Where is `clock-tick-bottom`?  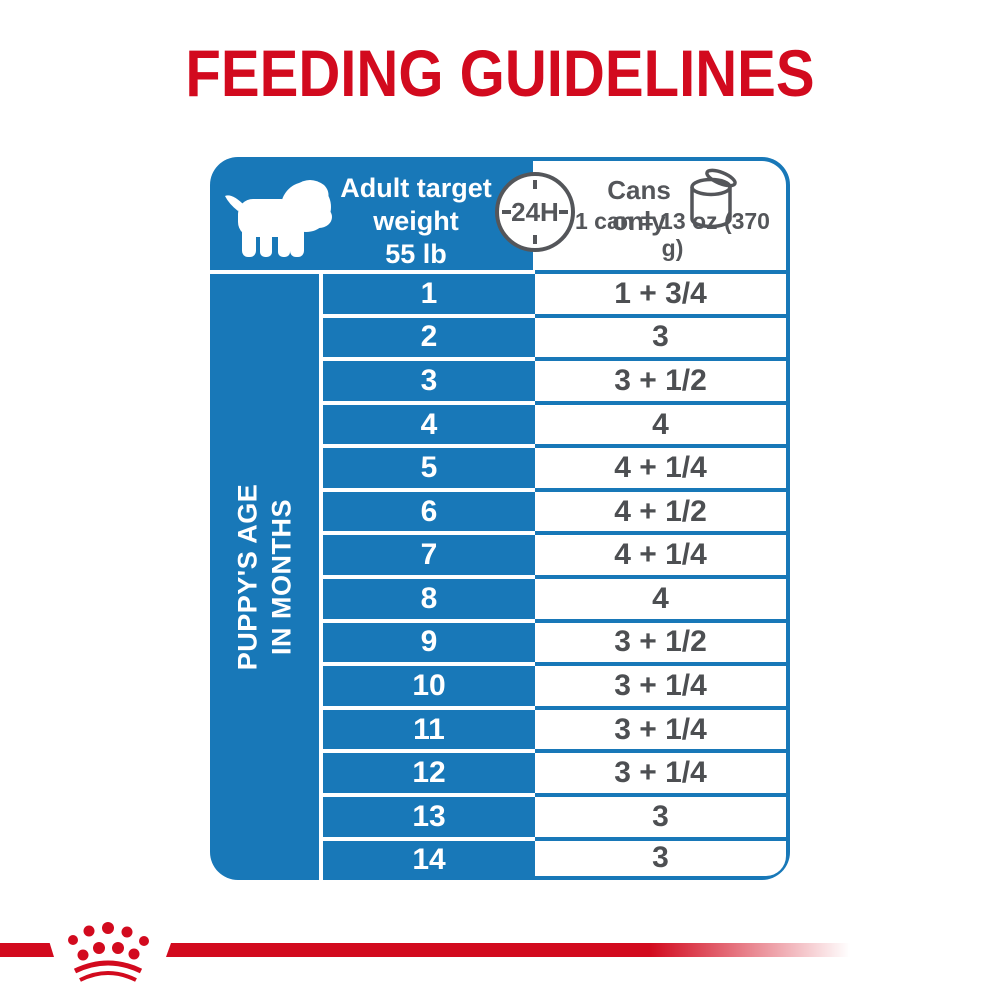 clock-tick-bottom is located at coordinates (535, 239).